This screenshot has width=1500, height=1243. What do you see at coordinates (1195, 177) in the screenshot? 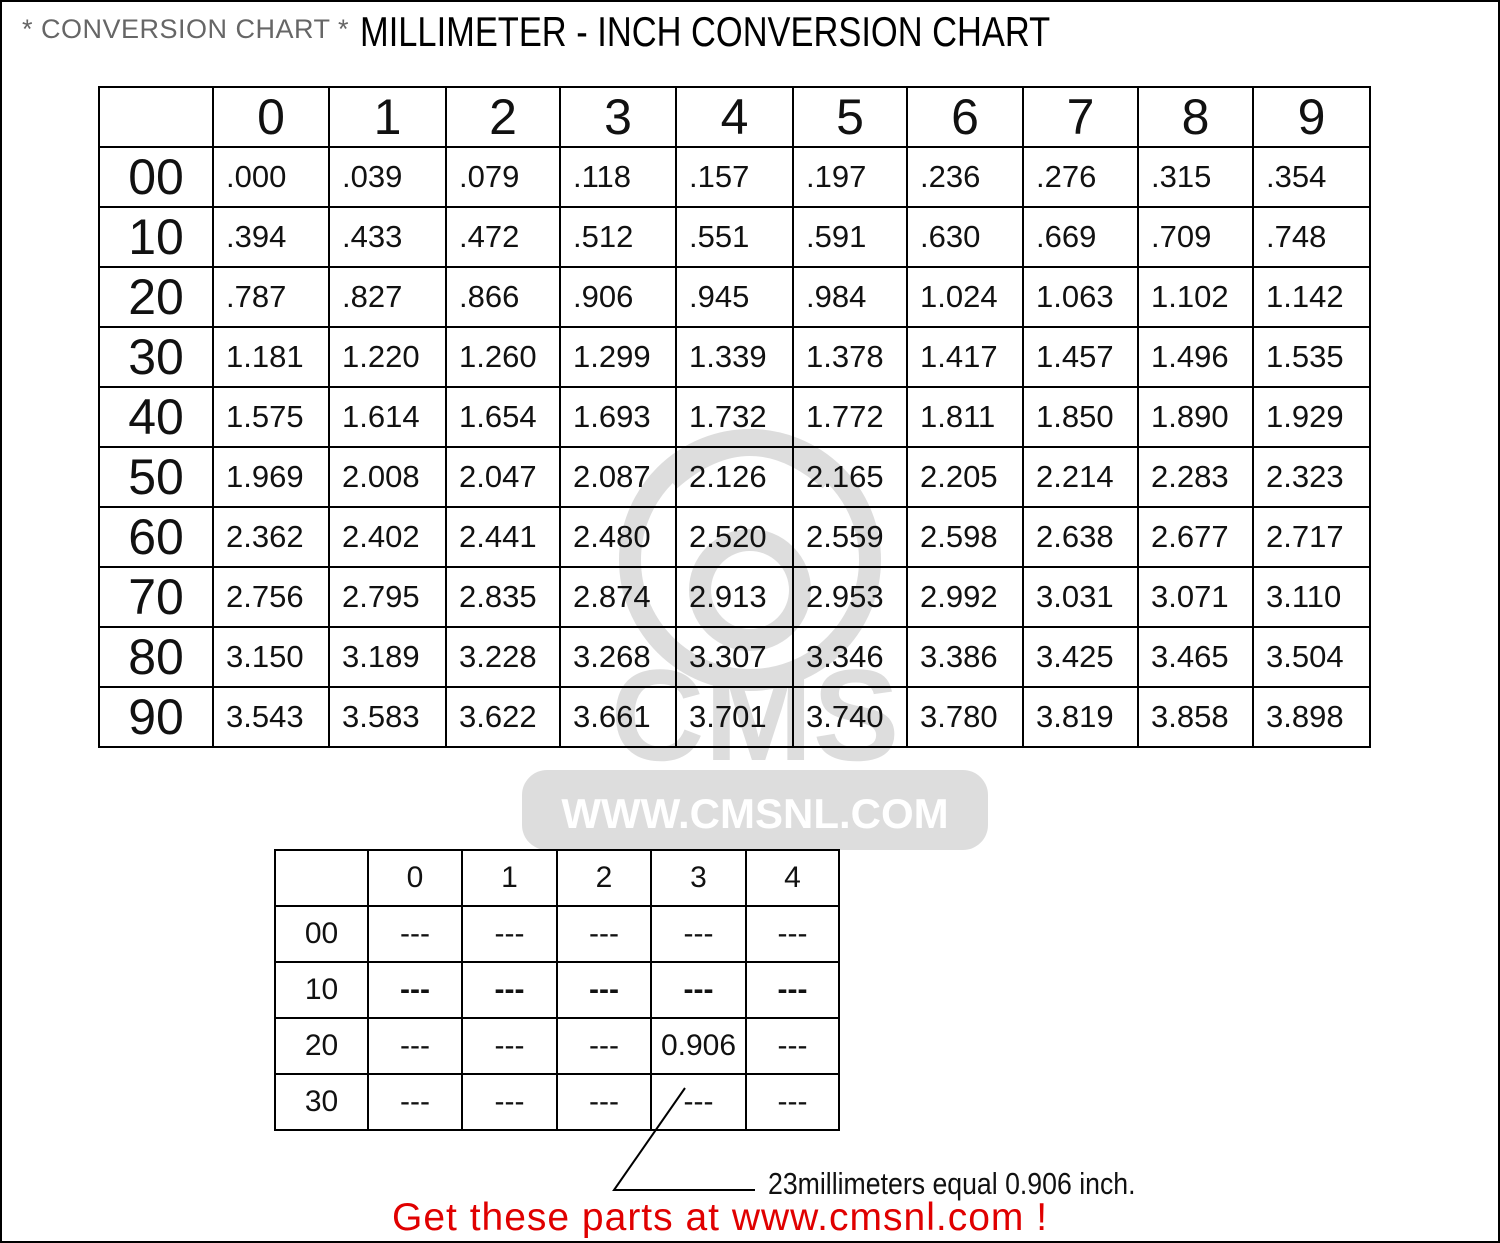
I see `value-cell: .315` at bounding box center [1195, 177].